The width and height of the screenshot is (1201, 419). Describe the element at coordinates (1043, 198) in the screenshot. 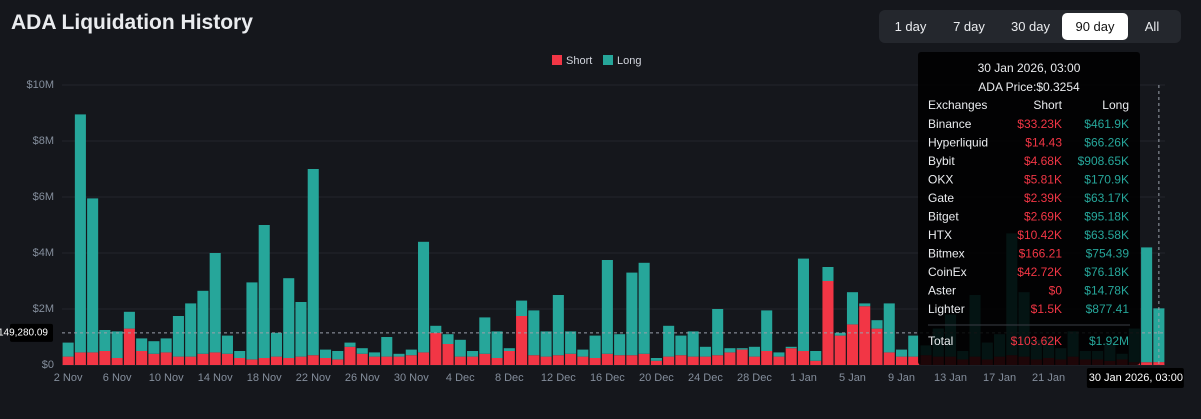

I see `tooltip-cell: $2.39K` at that location.